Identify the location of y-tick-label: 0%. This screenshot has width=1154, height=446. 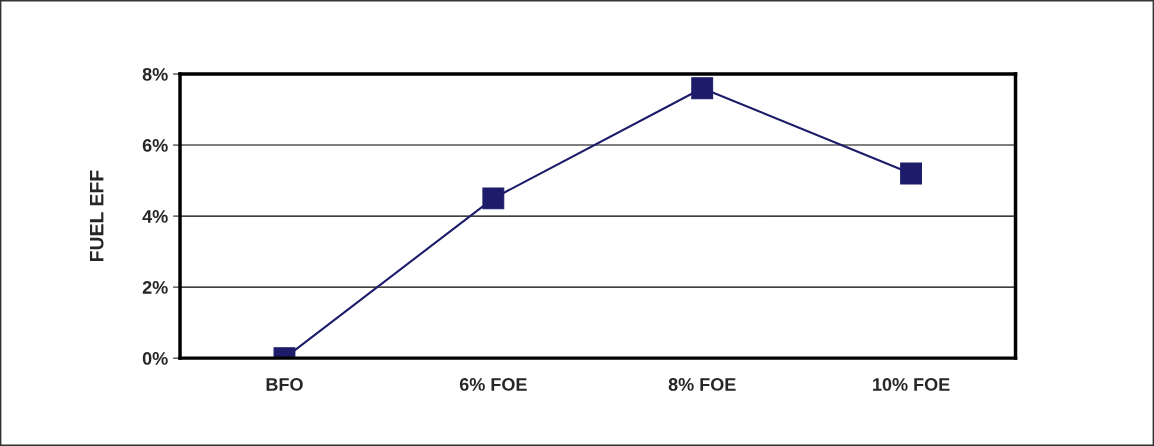
(155, 358).